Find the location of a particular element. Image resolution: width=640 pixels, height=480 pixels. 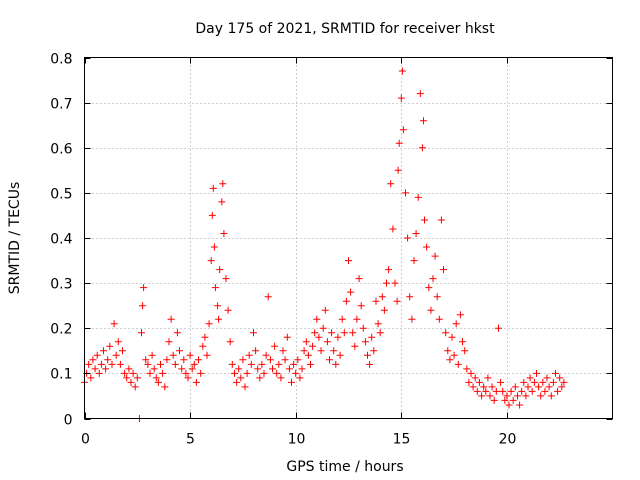

y-tick-label: 0.3 is located at coordinates (61, 285).